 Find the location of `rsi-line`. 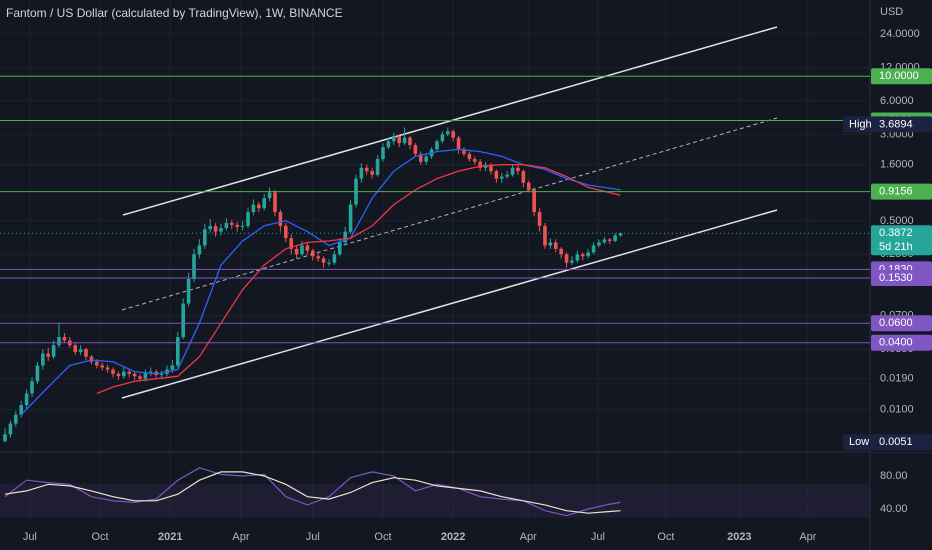

rsi-line is located at coordinates (312, 492).